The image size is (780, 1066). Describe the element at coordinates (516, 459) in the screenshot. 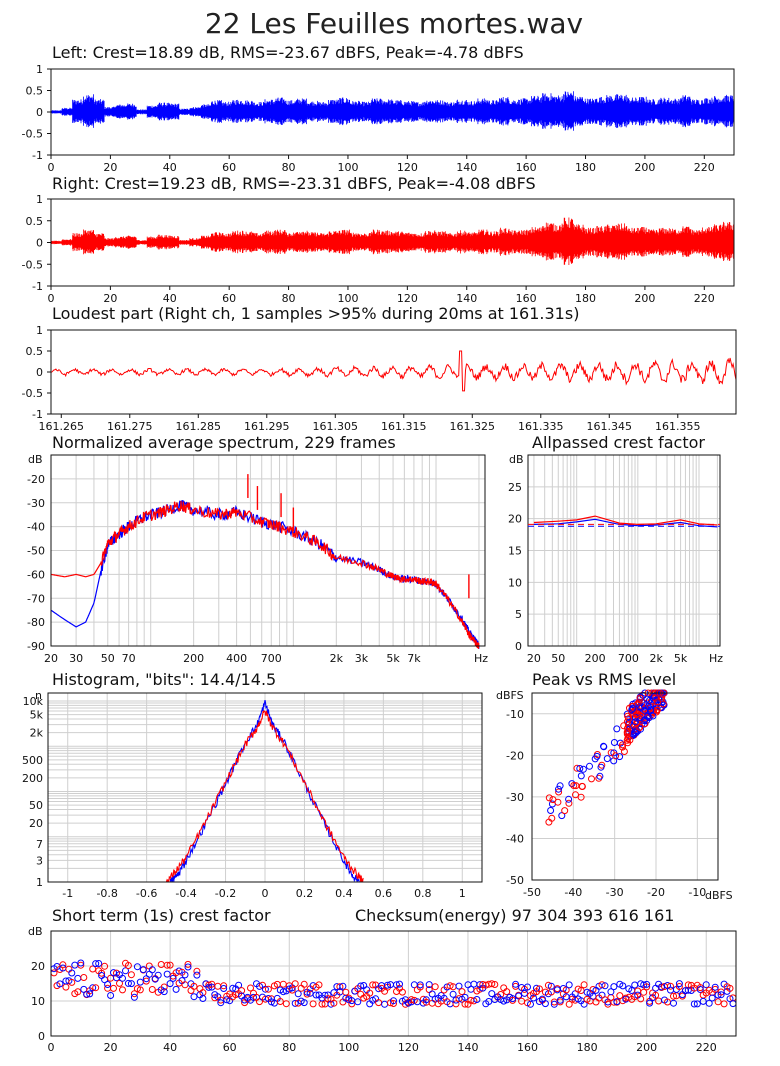

I see `allpassed-ylabel: dB` at that location.